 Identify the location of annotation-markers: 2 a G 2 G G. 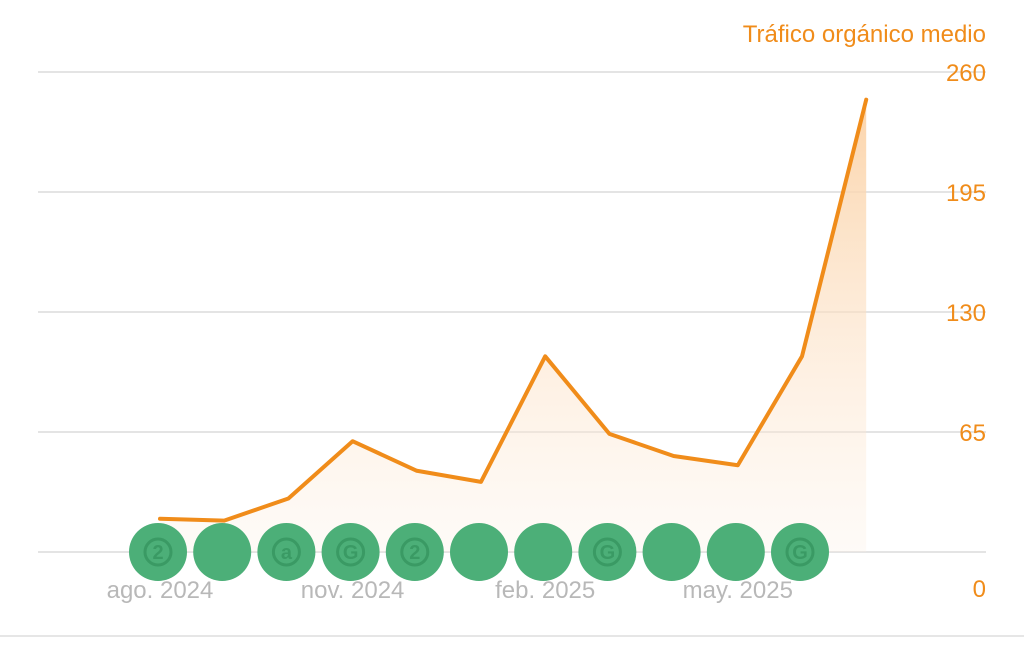
(479, 552).